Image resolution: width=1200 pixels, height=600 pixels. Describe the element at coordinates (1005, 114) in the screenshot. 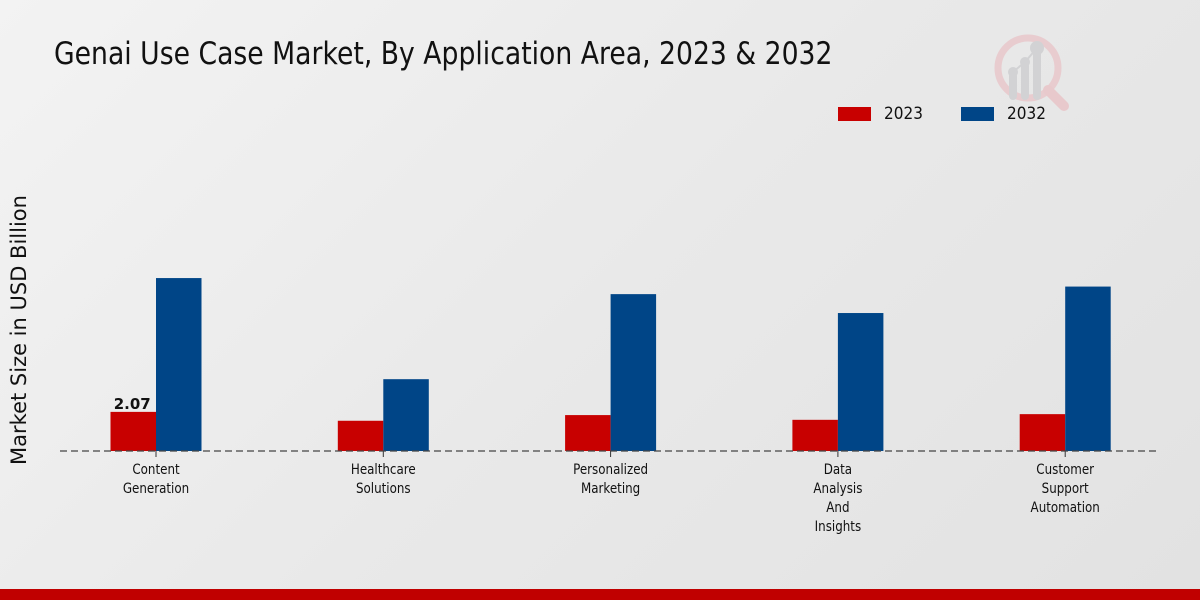

I see `legend-item-2032: 2032` at that location.